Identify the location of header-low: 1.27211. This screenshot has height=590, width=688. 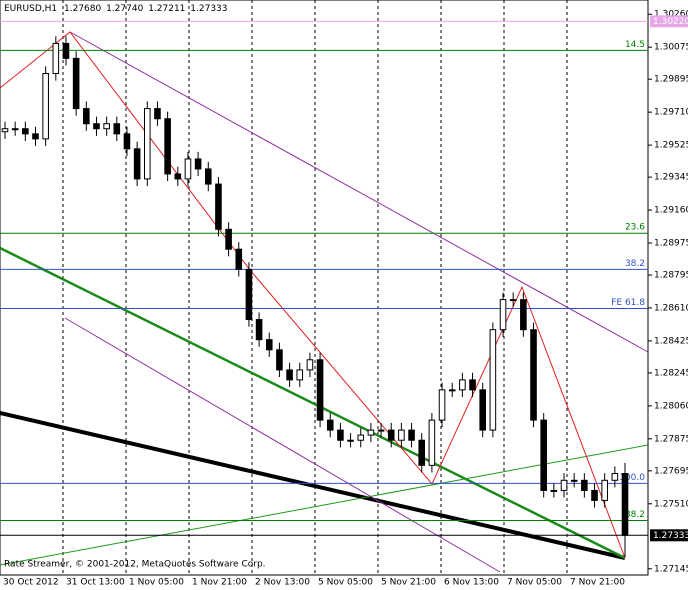
(166, 9).